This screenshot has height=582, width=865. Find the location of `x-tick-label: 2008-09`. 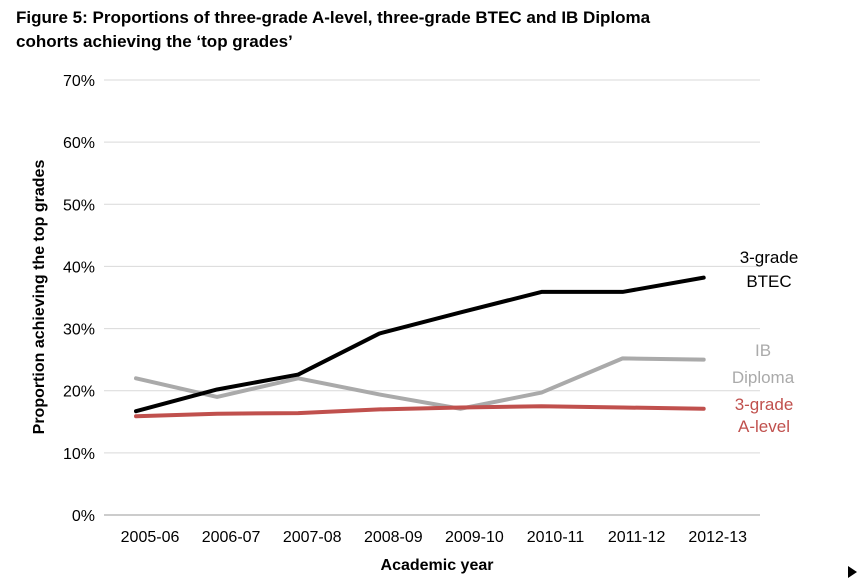

x-tick-label: 2008-09 is located at coordinates (393, 537).